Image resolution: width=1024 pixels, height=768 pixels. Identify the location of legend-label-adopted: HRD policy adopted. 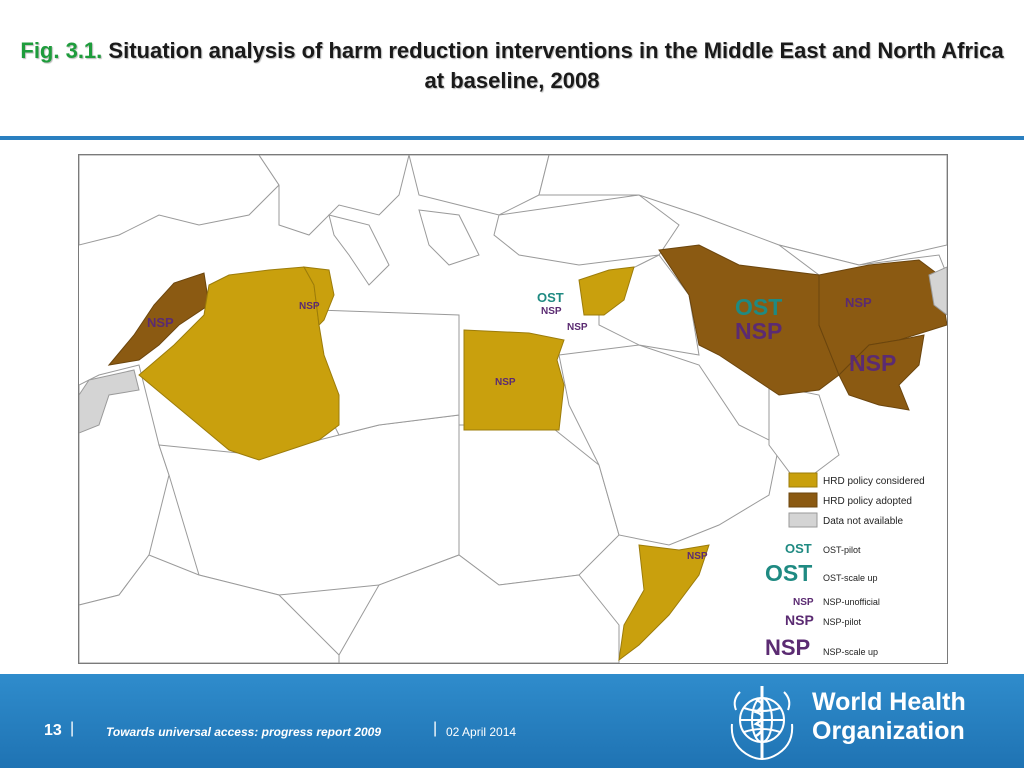
(867, 501).